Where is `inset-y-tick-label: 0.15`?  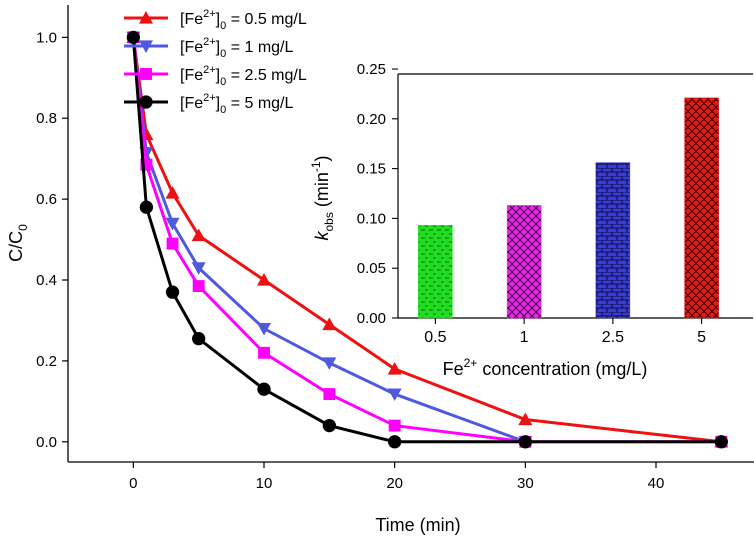 inset-y-tick-label: 0.15 is located at coordinates (371, 169).